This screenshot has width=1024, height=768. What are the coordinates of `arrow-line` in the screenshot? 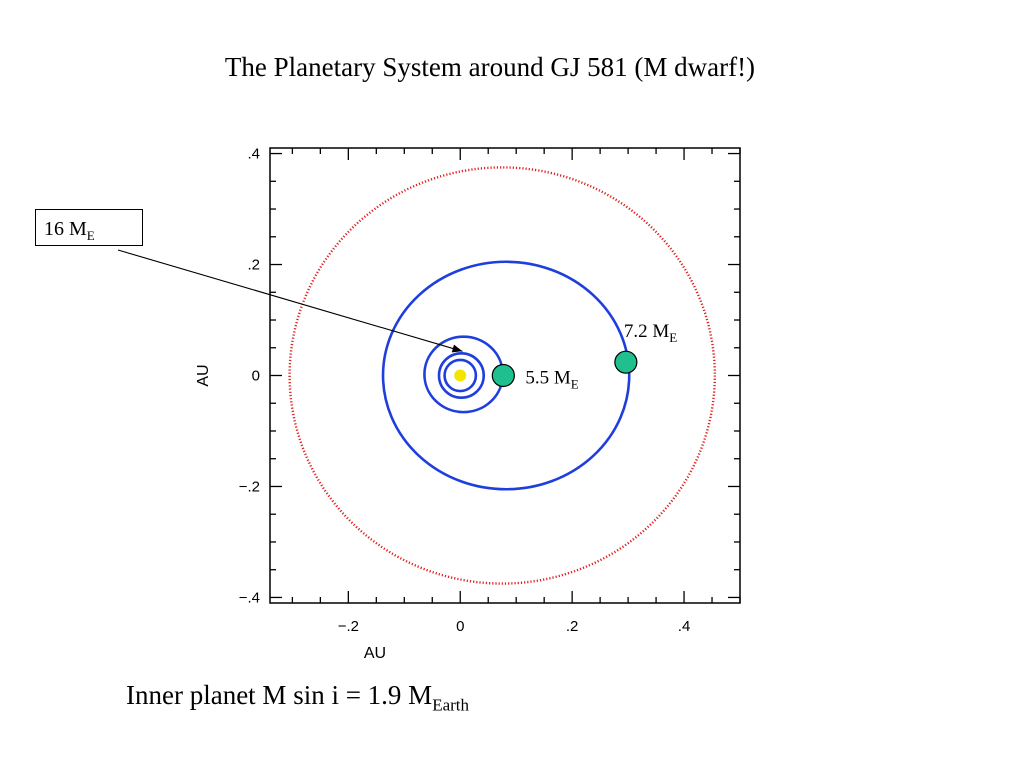 It's located at (290, 300).